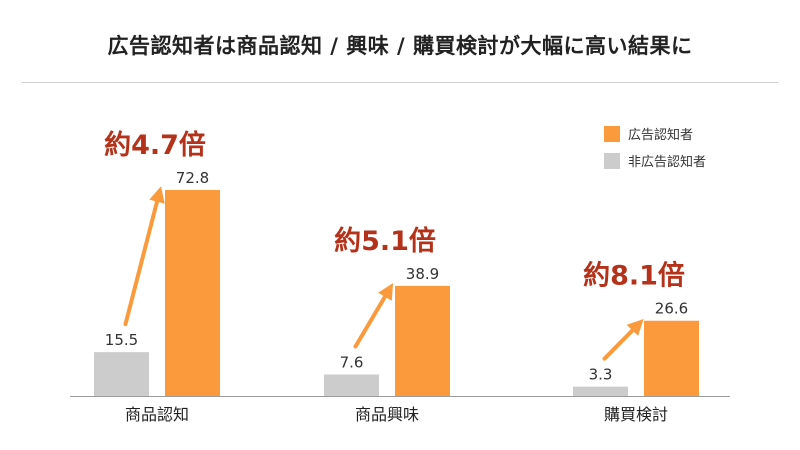 The width and height of the screenshot is (800, 450). I want to click on value-label-non-ad-1: 15.5, so click(121, 340).